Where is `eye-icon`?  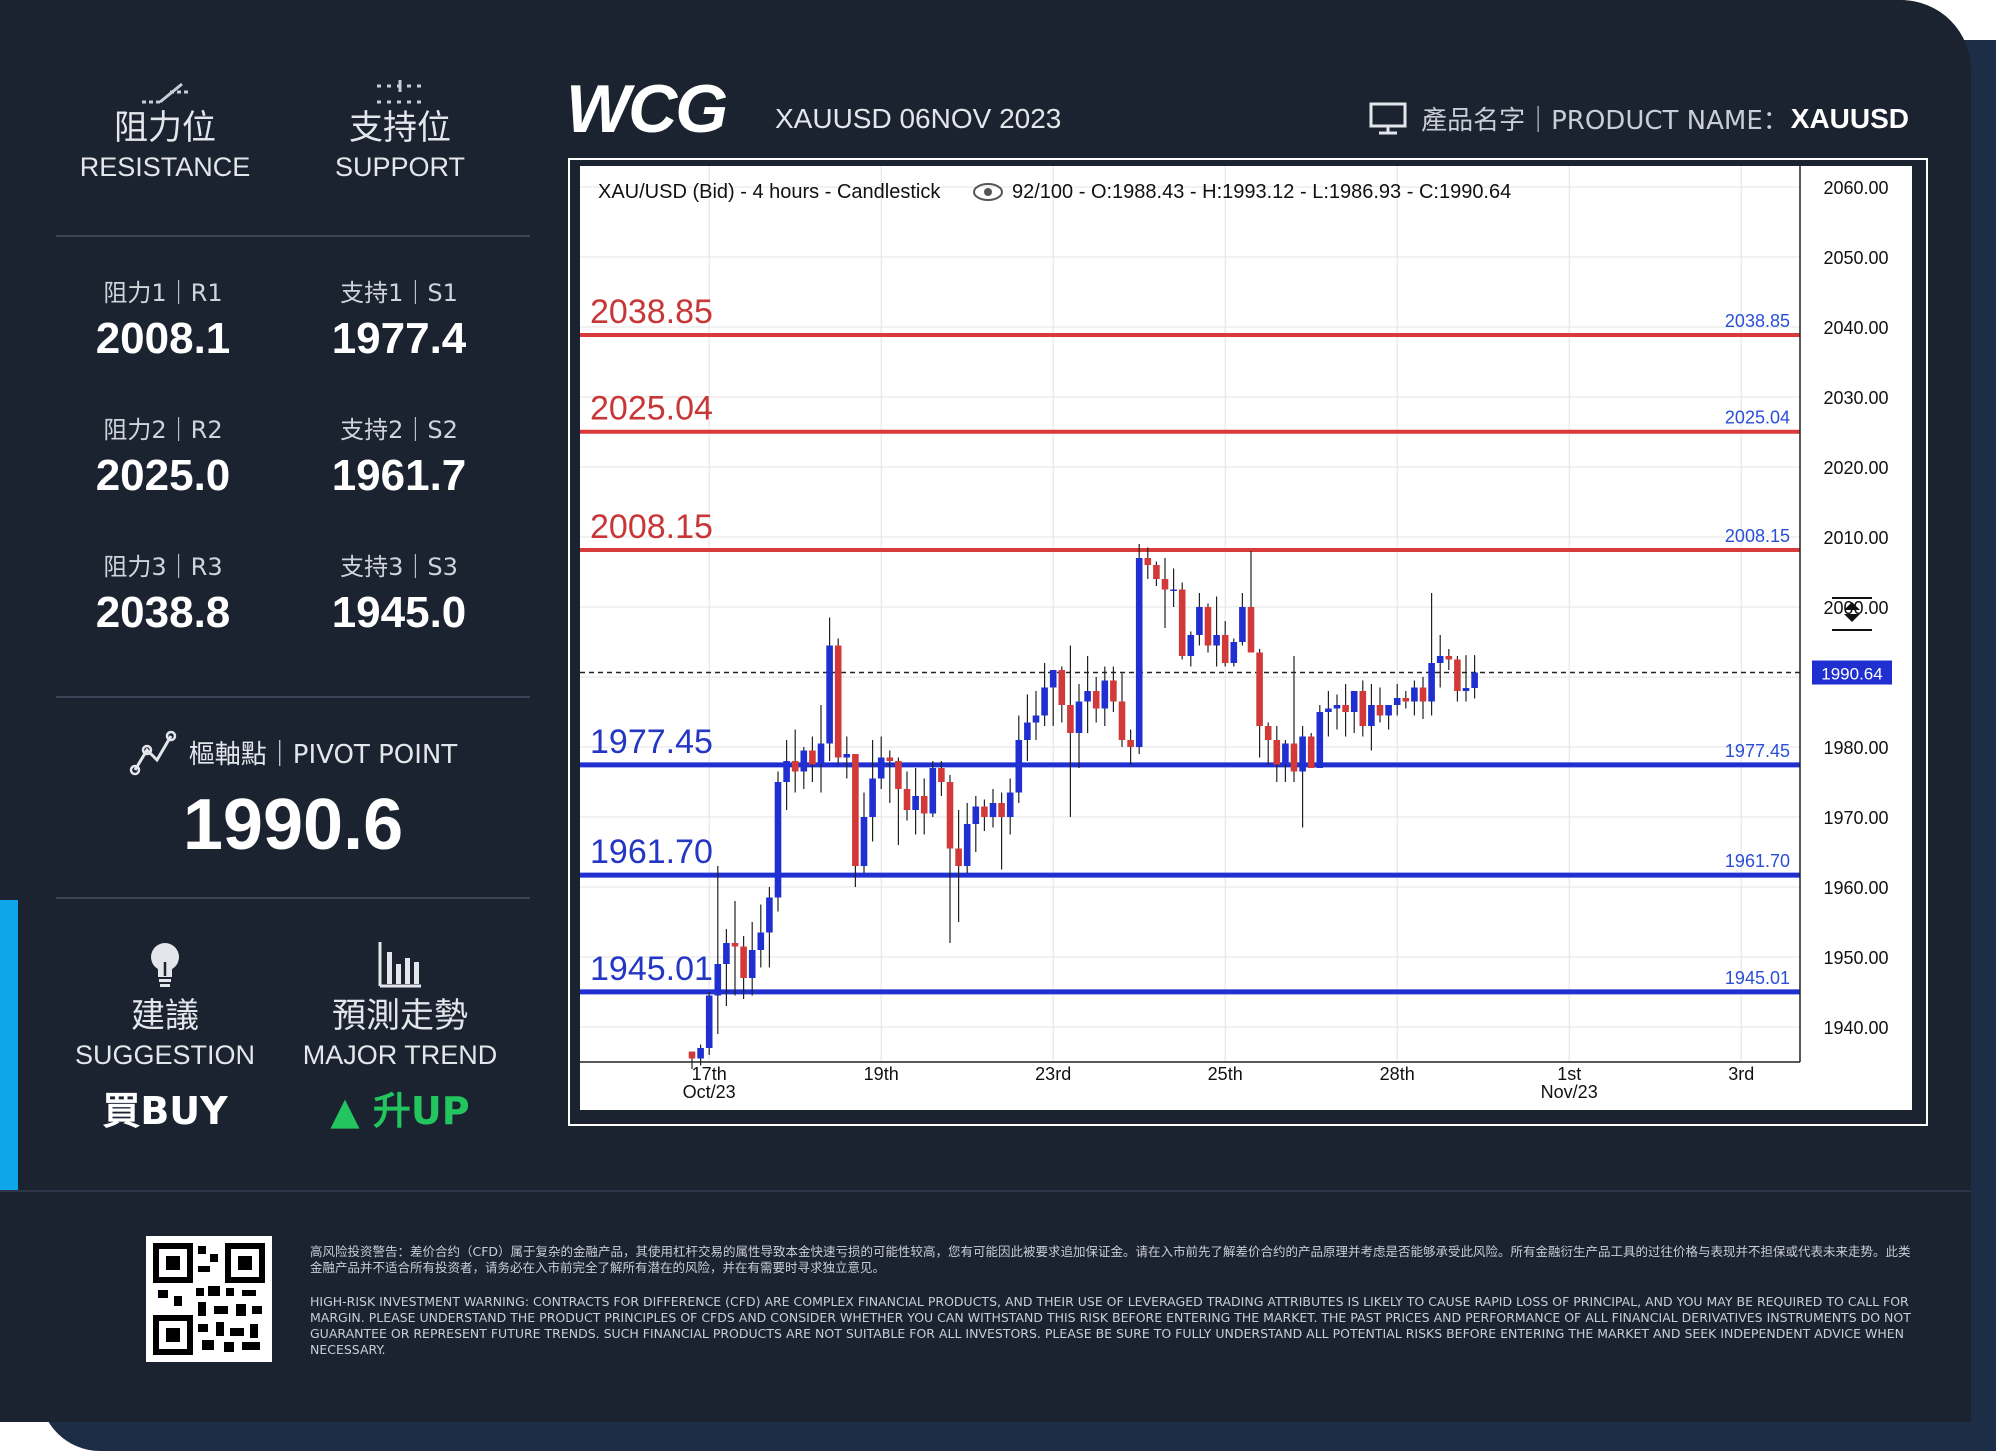
eye-icon is located at coordinates (988, 192).